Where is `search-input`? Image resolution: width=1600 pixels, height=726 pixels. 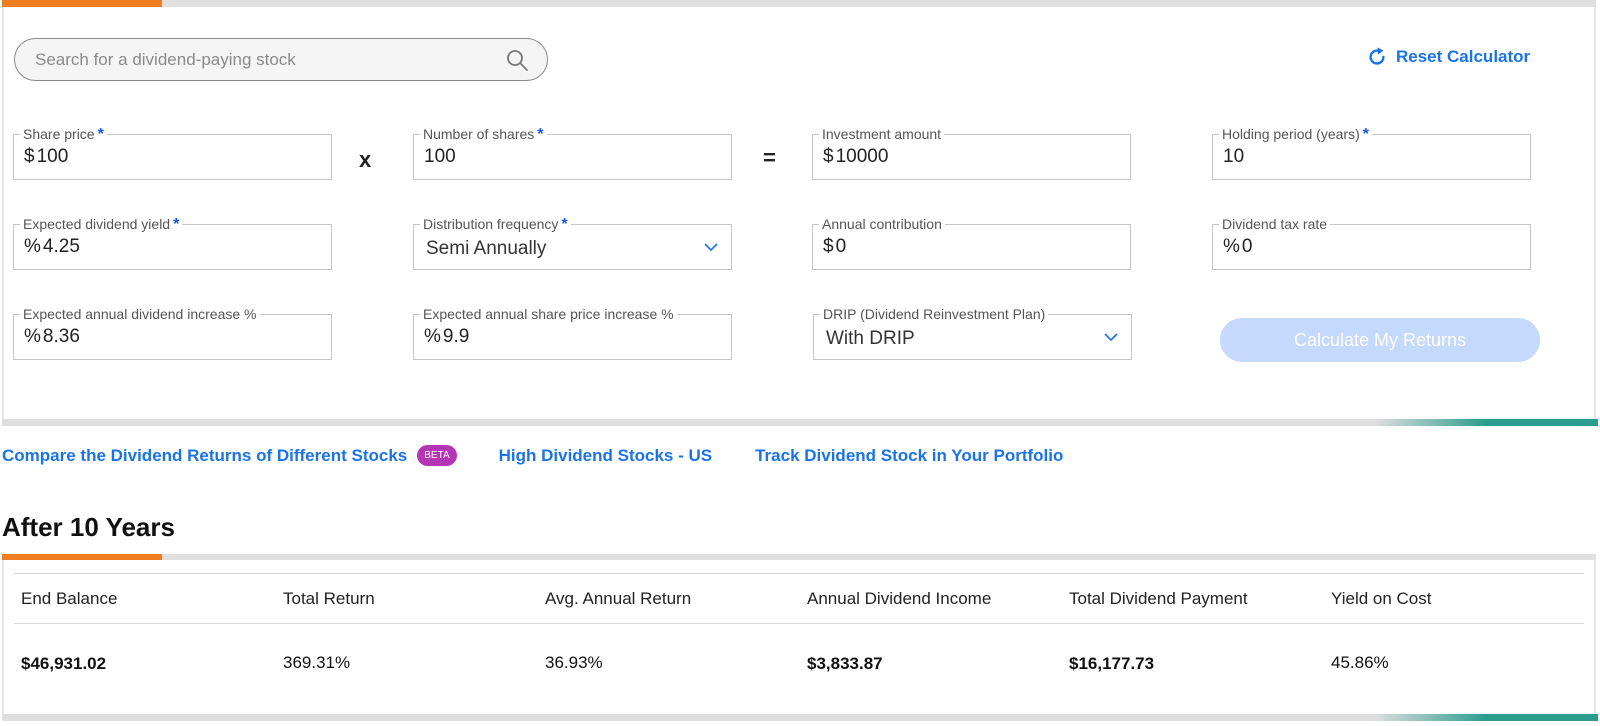
search-input is located at coordinates (265, 59).